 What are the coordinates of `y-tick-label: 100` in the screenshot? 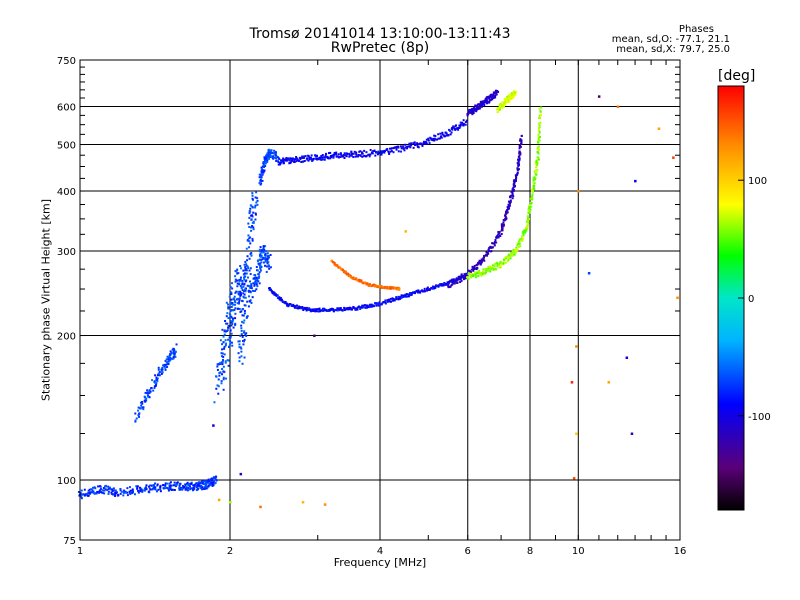 It's located at (66, 481).